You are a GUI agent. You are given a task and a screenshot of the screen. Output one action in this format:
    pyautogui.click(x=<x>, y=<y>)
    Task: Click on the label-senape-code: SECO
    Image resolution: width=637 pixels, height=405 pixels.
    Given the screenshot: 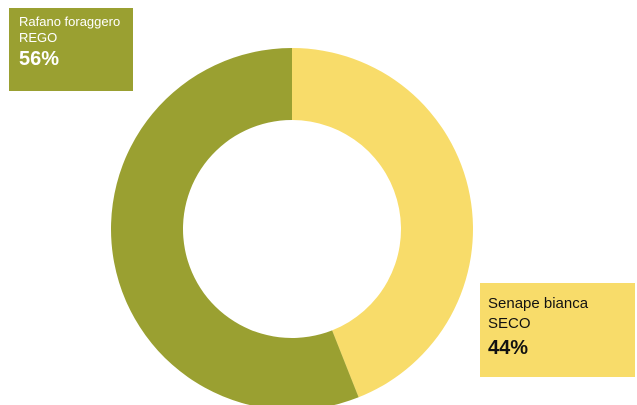 What is the action you would take?
    pyautogui.click(x=509, y=323)
    